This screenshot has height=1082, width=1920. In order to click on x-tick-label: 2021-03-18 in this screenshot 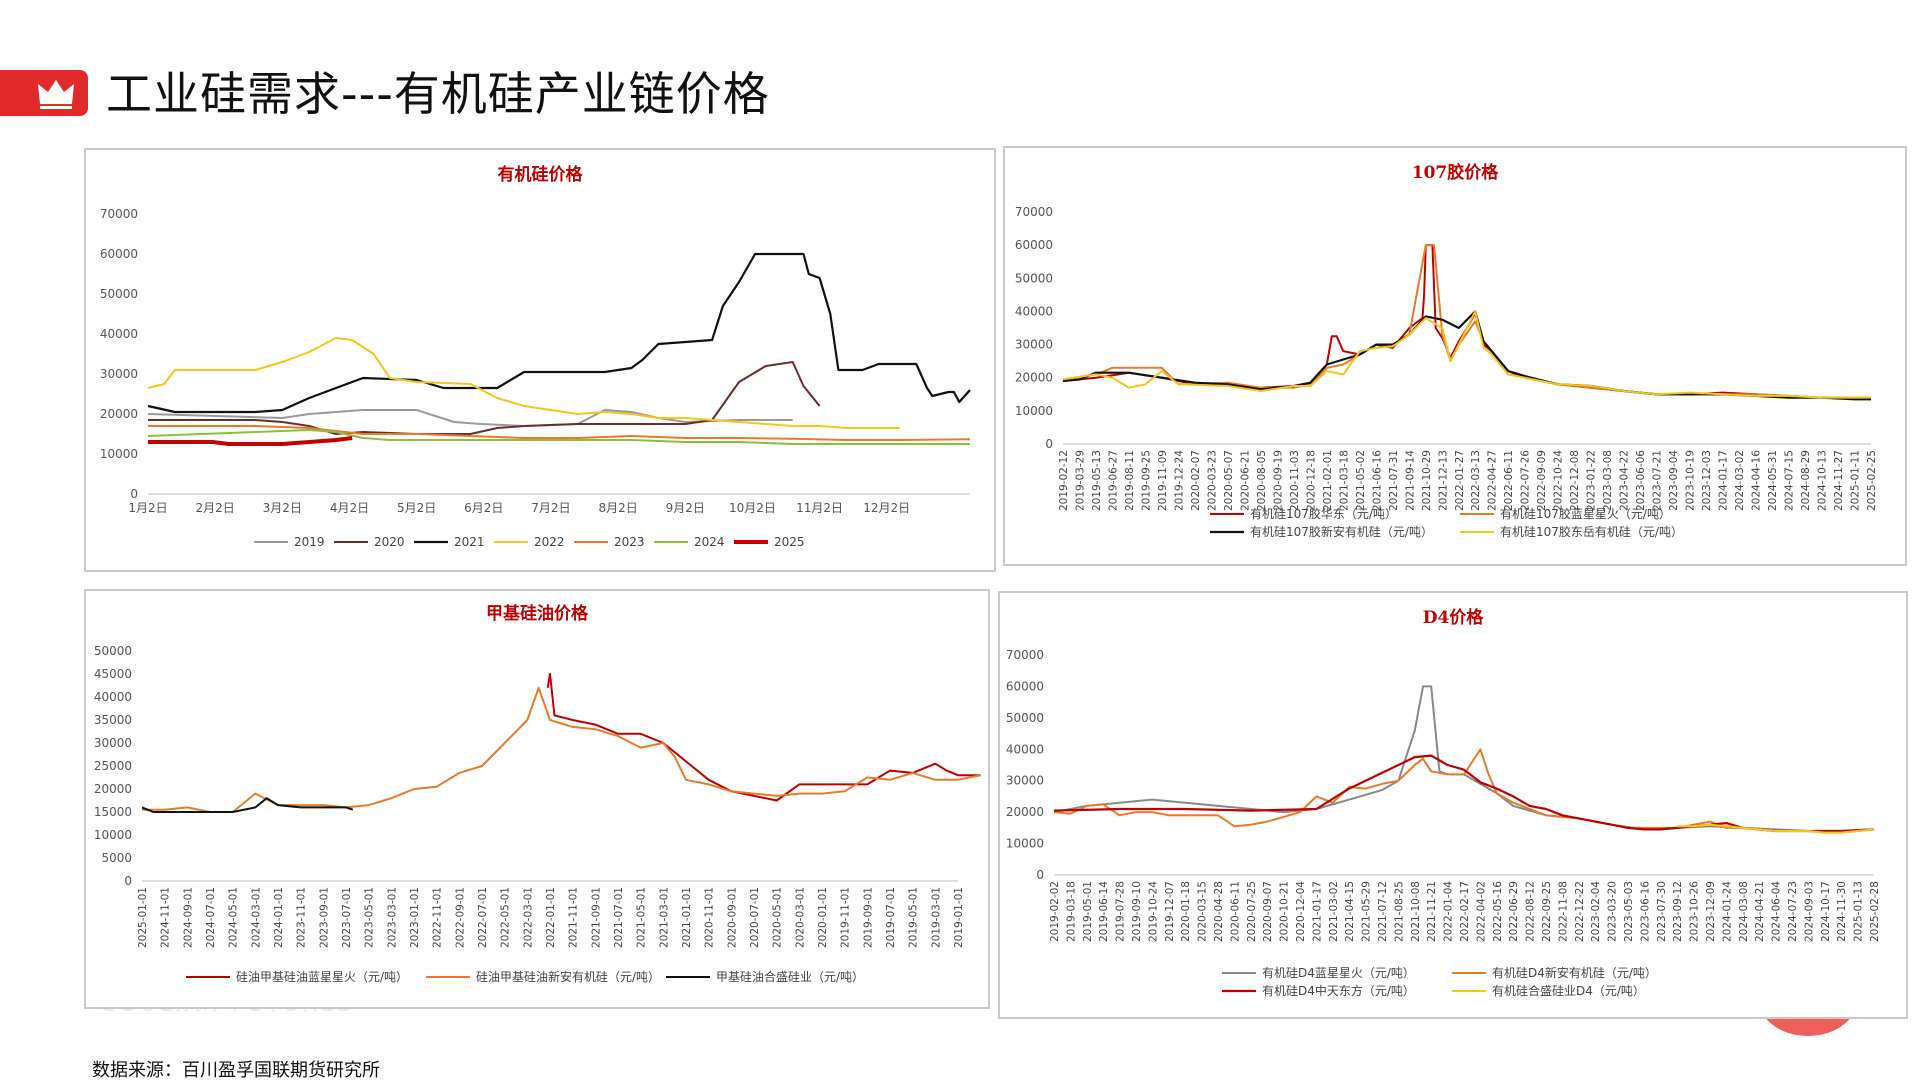, I will do `click(1344, 480)`.